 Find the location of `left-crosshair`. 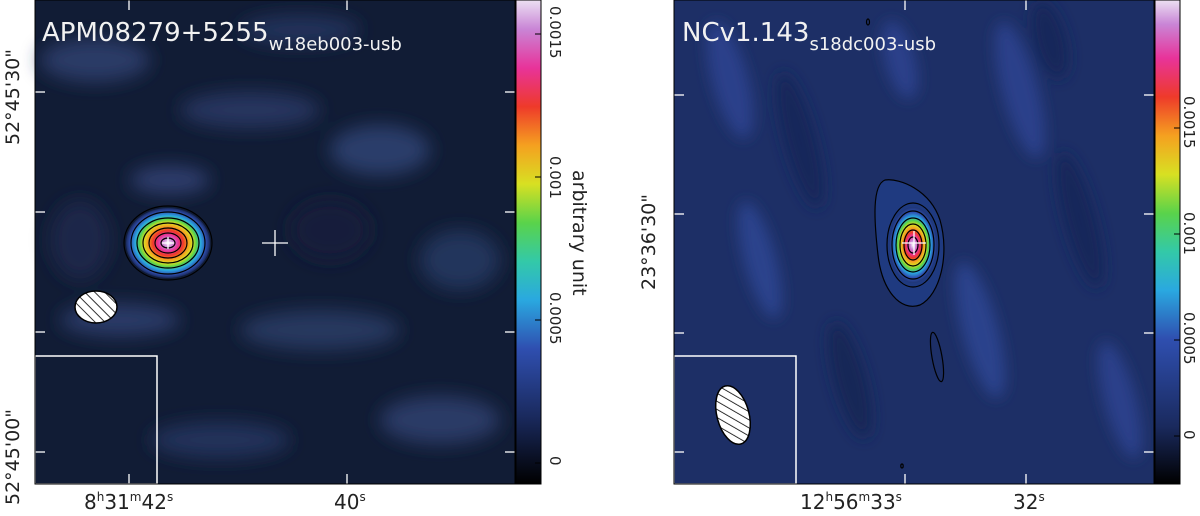

left-crosshair is located at coordinates (275, 243).